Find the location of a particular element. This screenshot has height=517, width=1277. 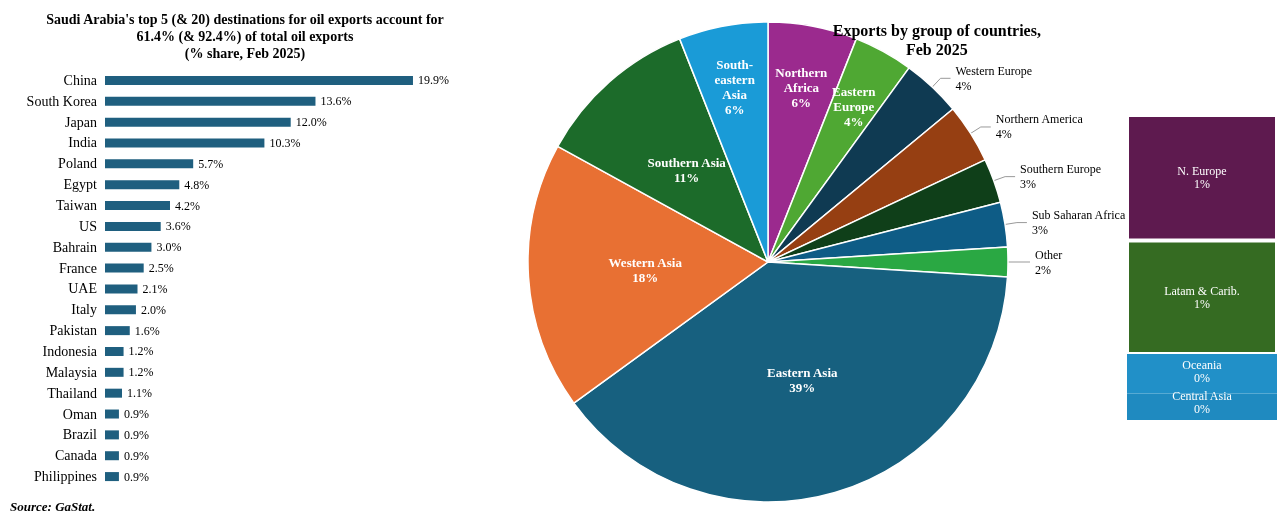

y-tick-label: India is located at coordinates (83, 143).